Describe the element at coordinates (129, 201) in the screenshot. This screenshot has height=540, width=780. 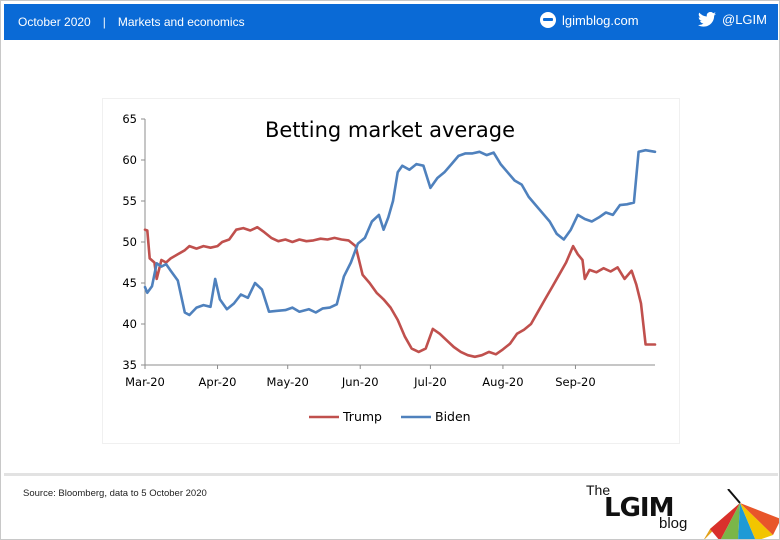
I see `y-tick-label: 55` at that location.